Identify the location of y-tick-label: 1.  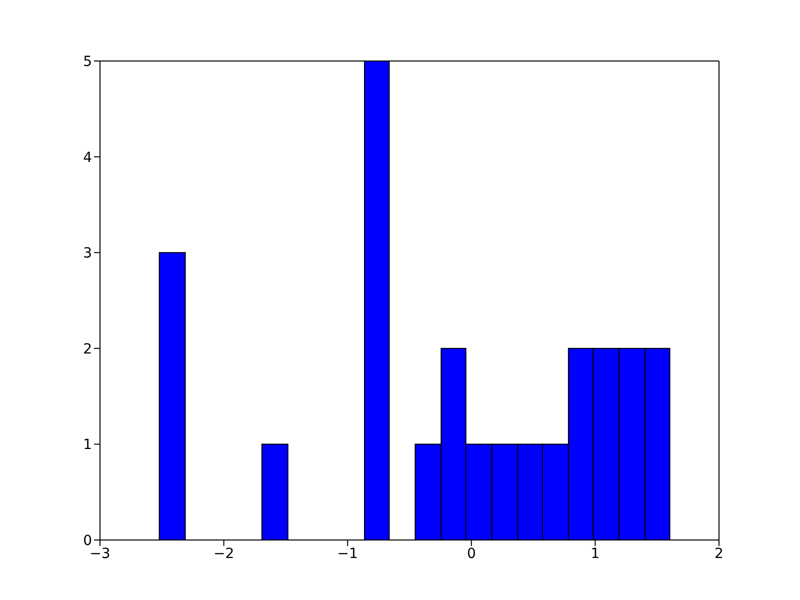
(87, 445).